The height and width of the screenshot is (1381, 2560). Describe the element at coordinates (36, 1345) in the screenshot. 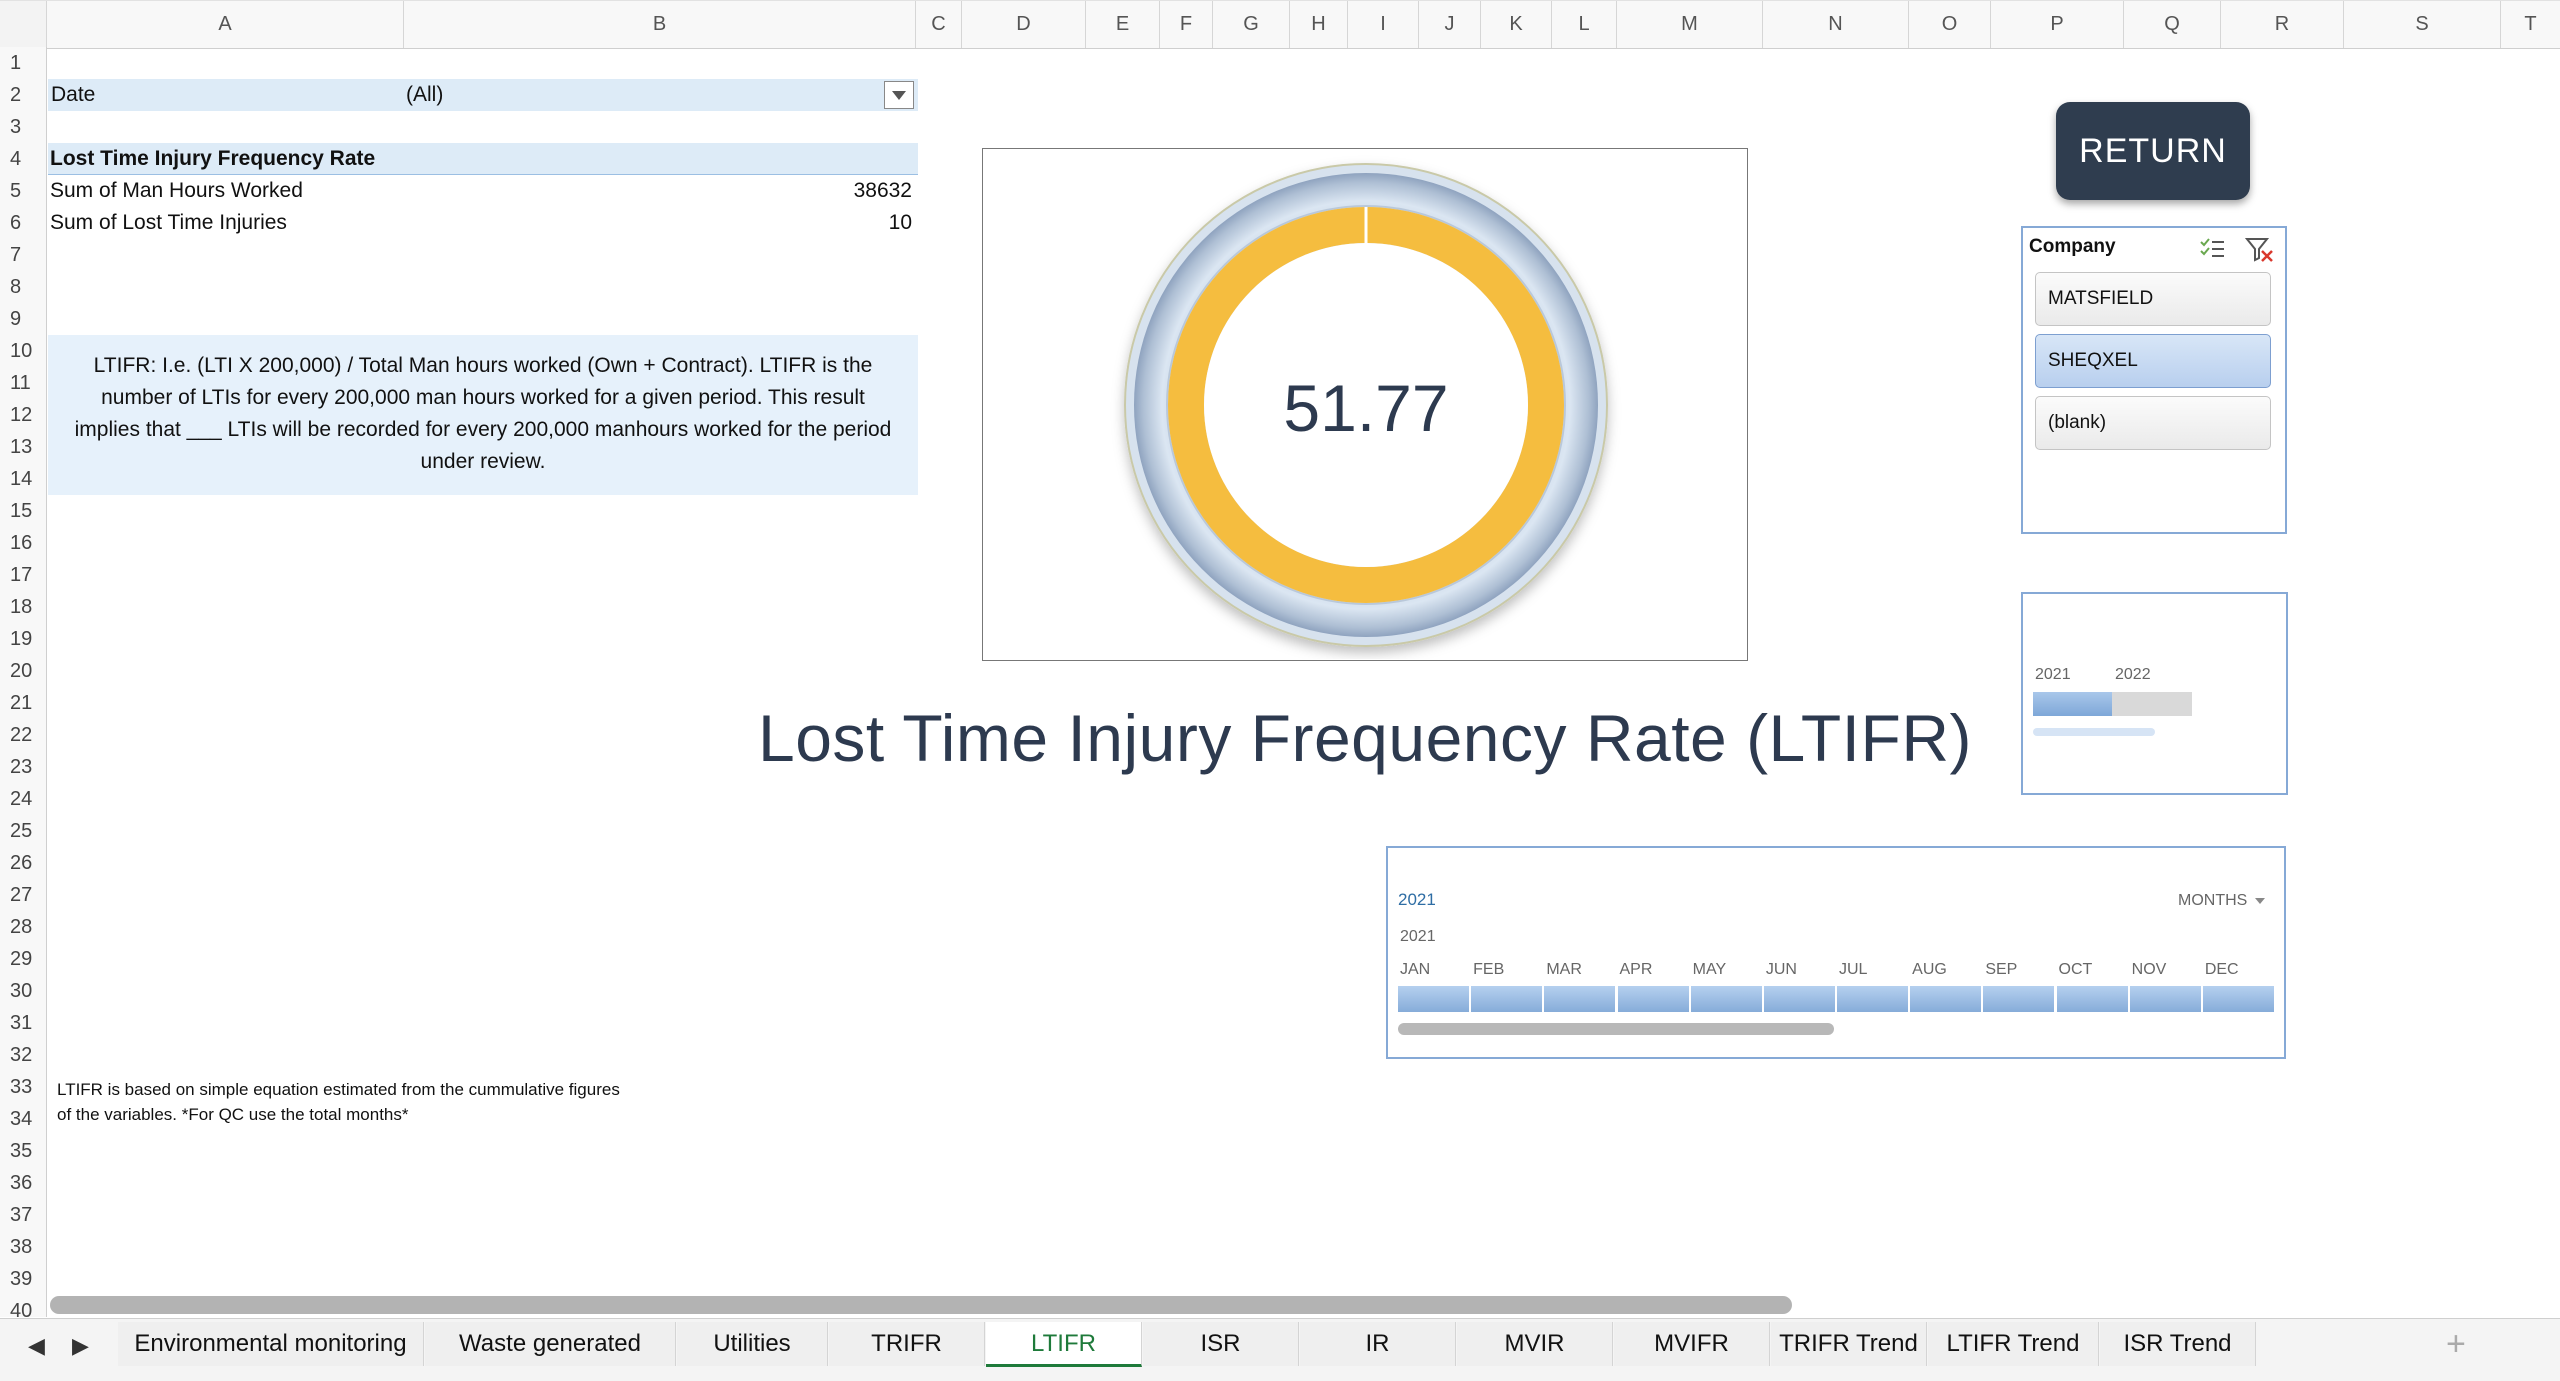

I see `tab-scroll-left-icon: ◀` at that location.